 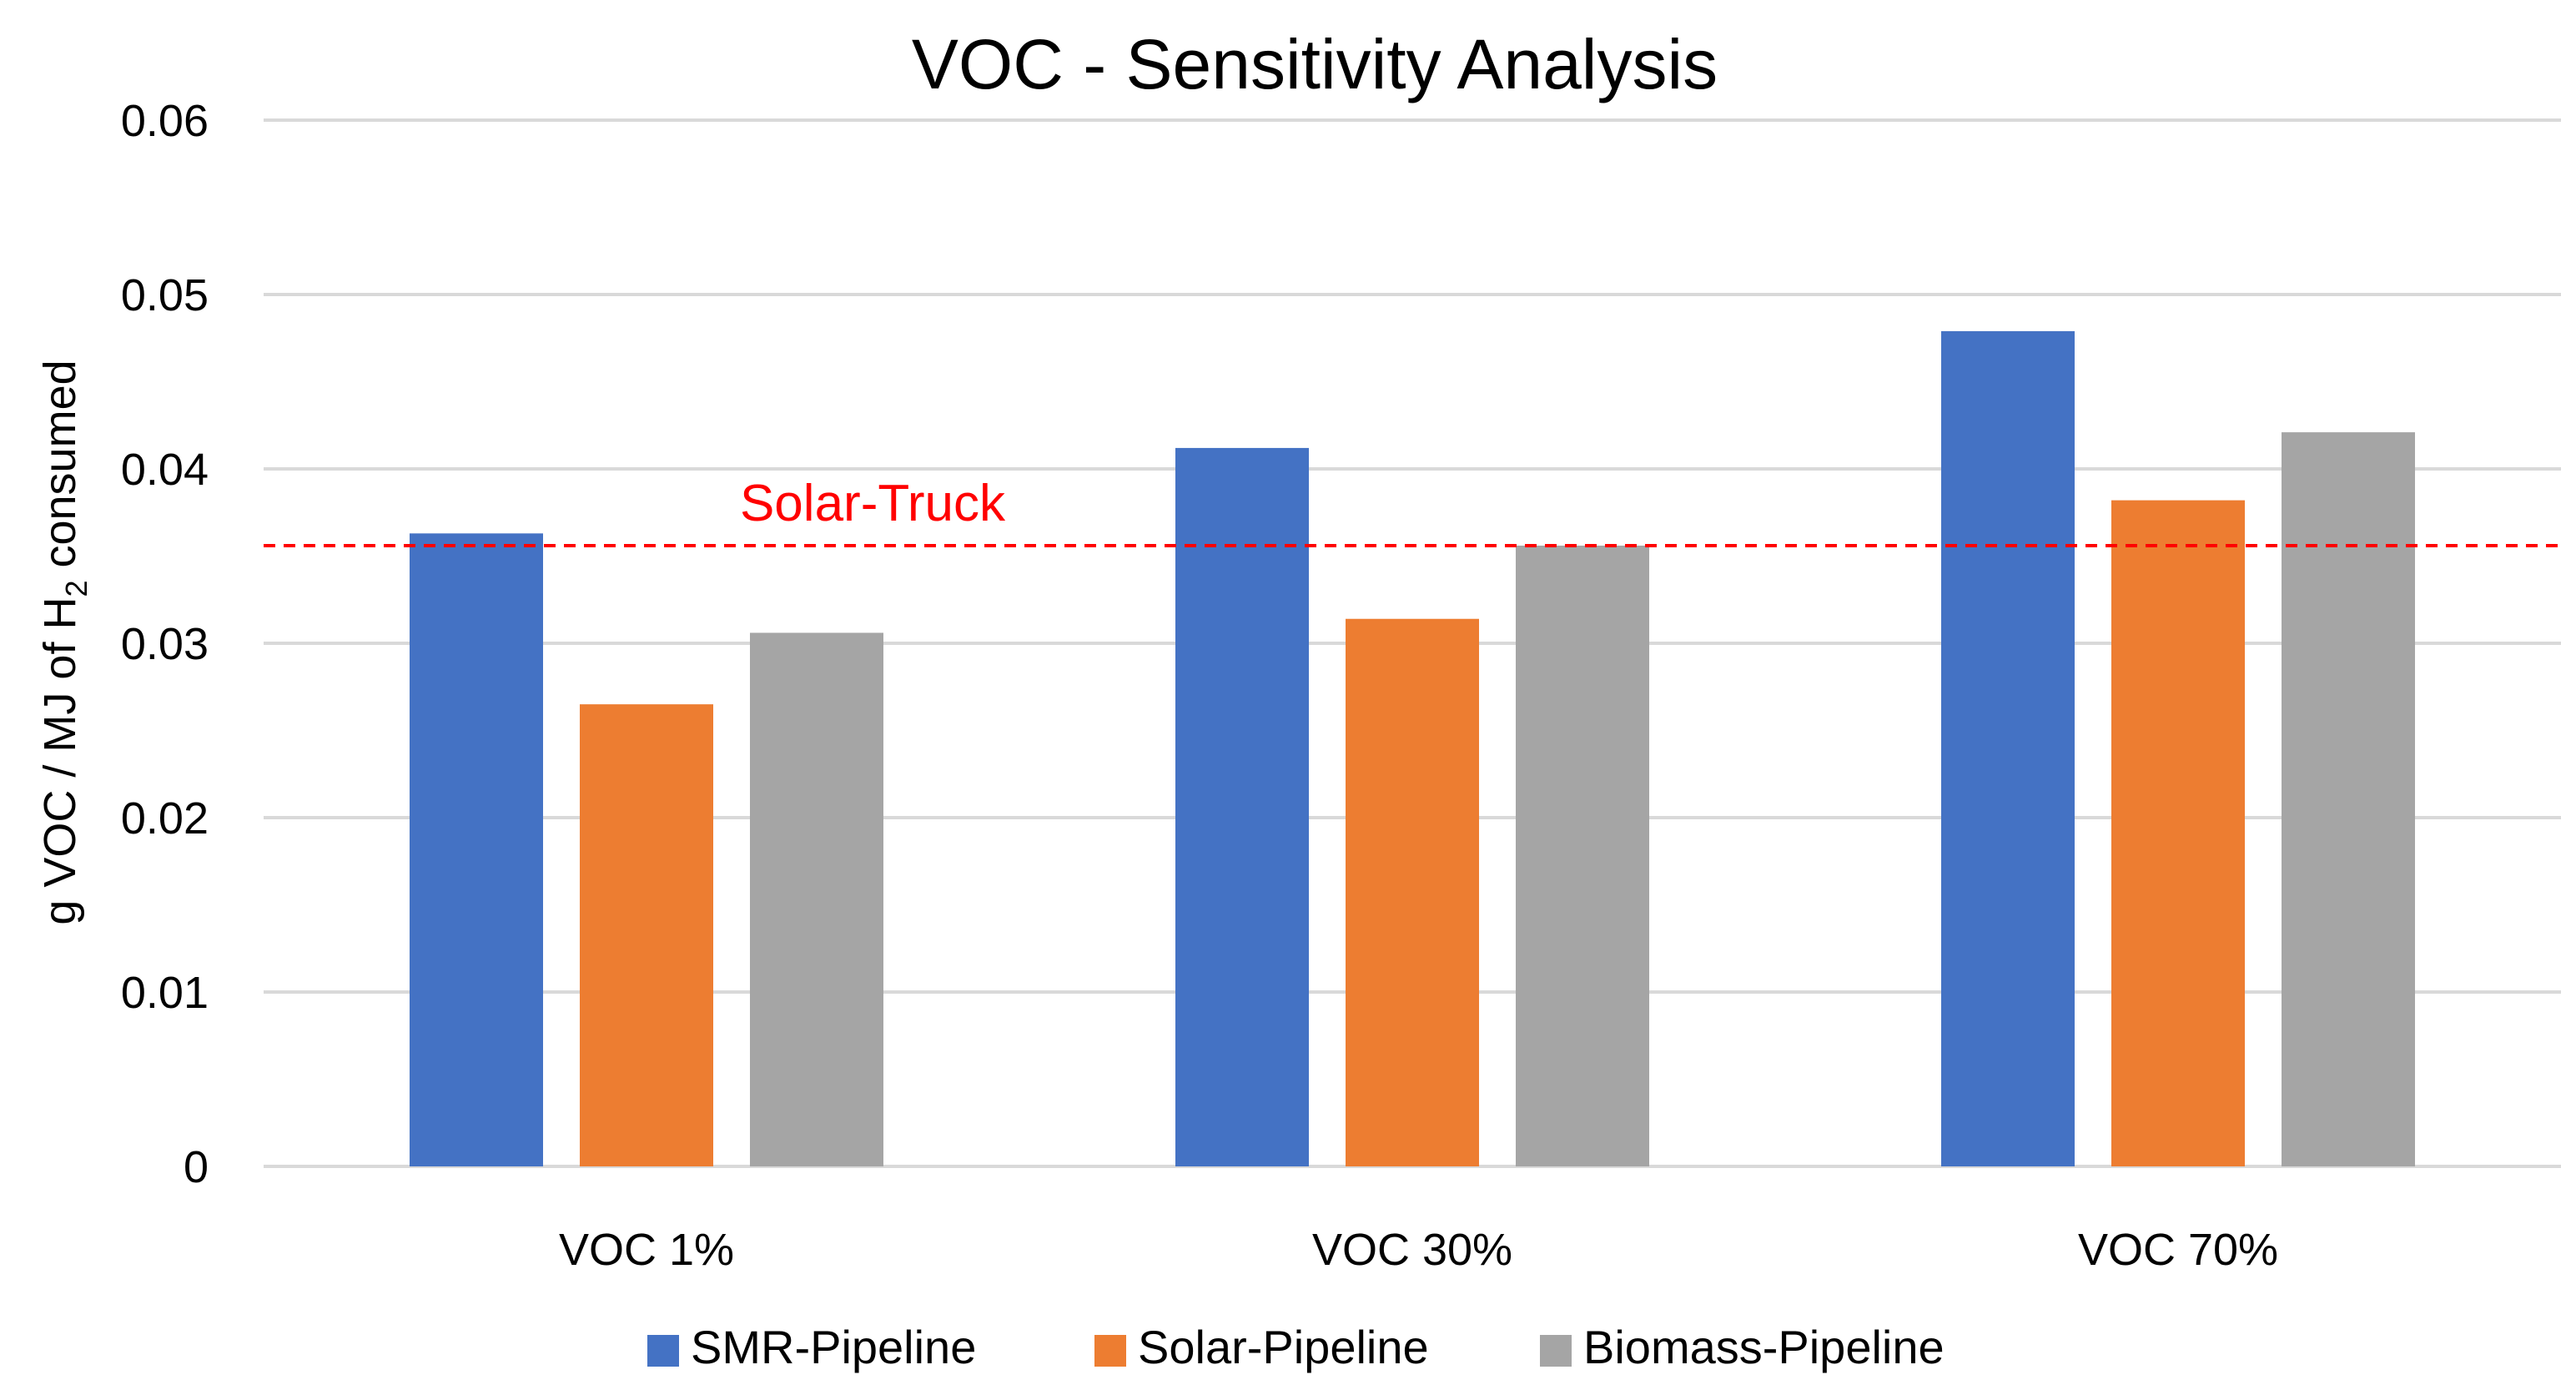 What do you see at coordinates (646, 1250) in the screenshot?
I see `x-tick-label: VOC 1%` at bounding box center [646, 1250].